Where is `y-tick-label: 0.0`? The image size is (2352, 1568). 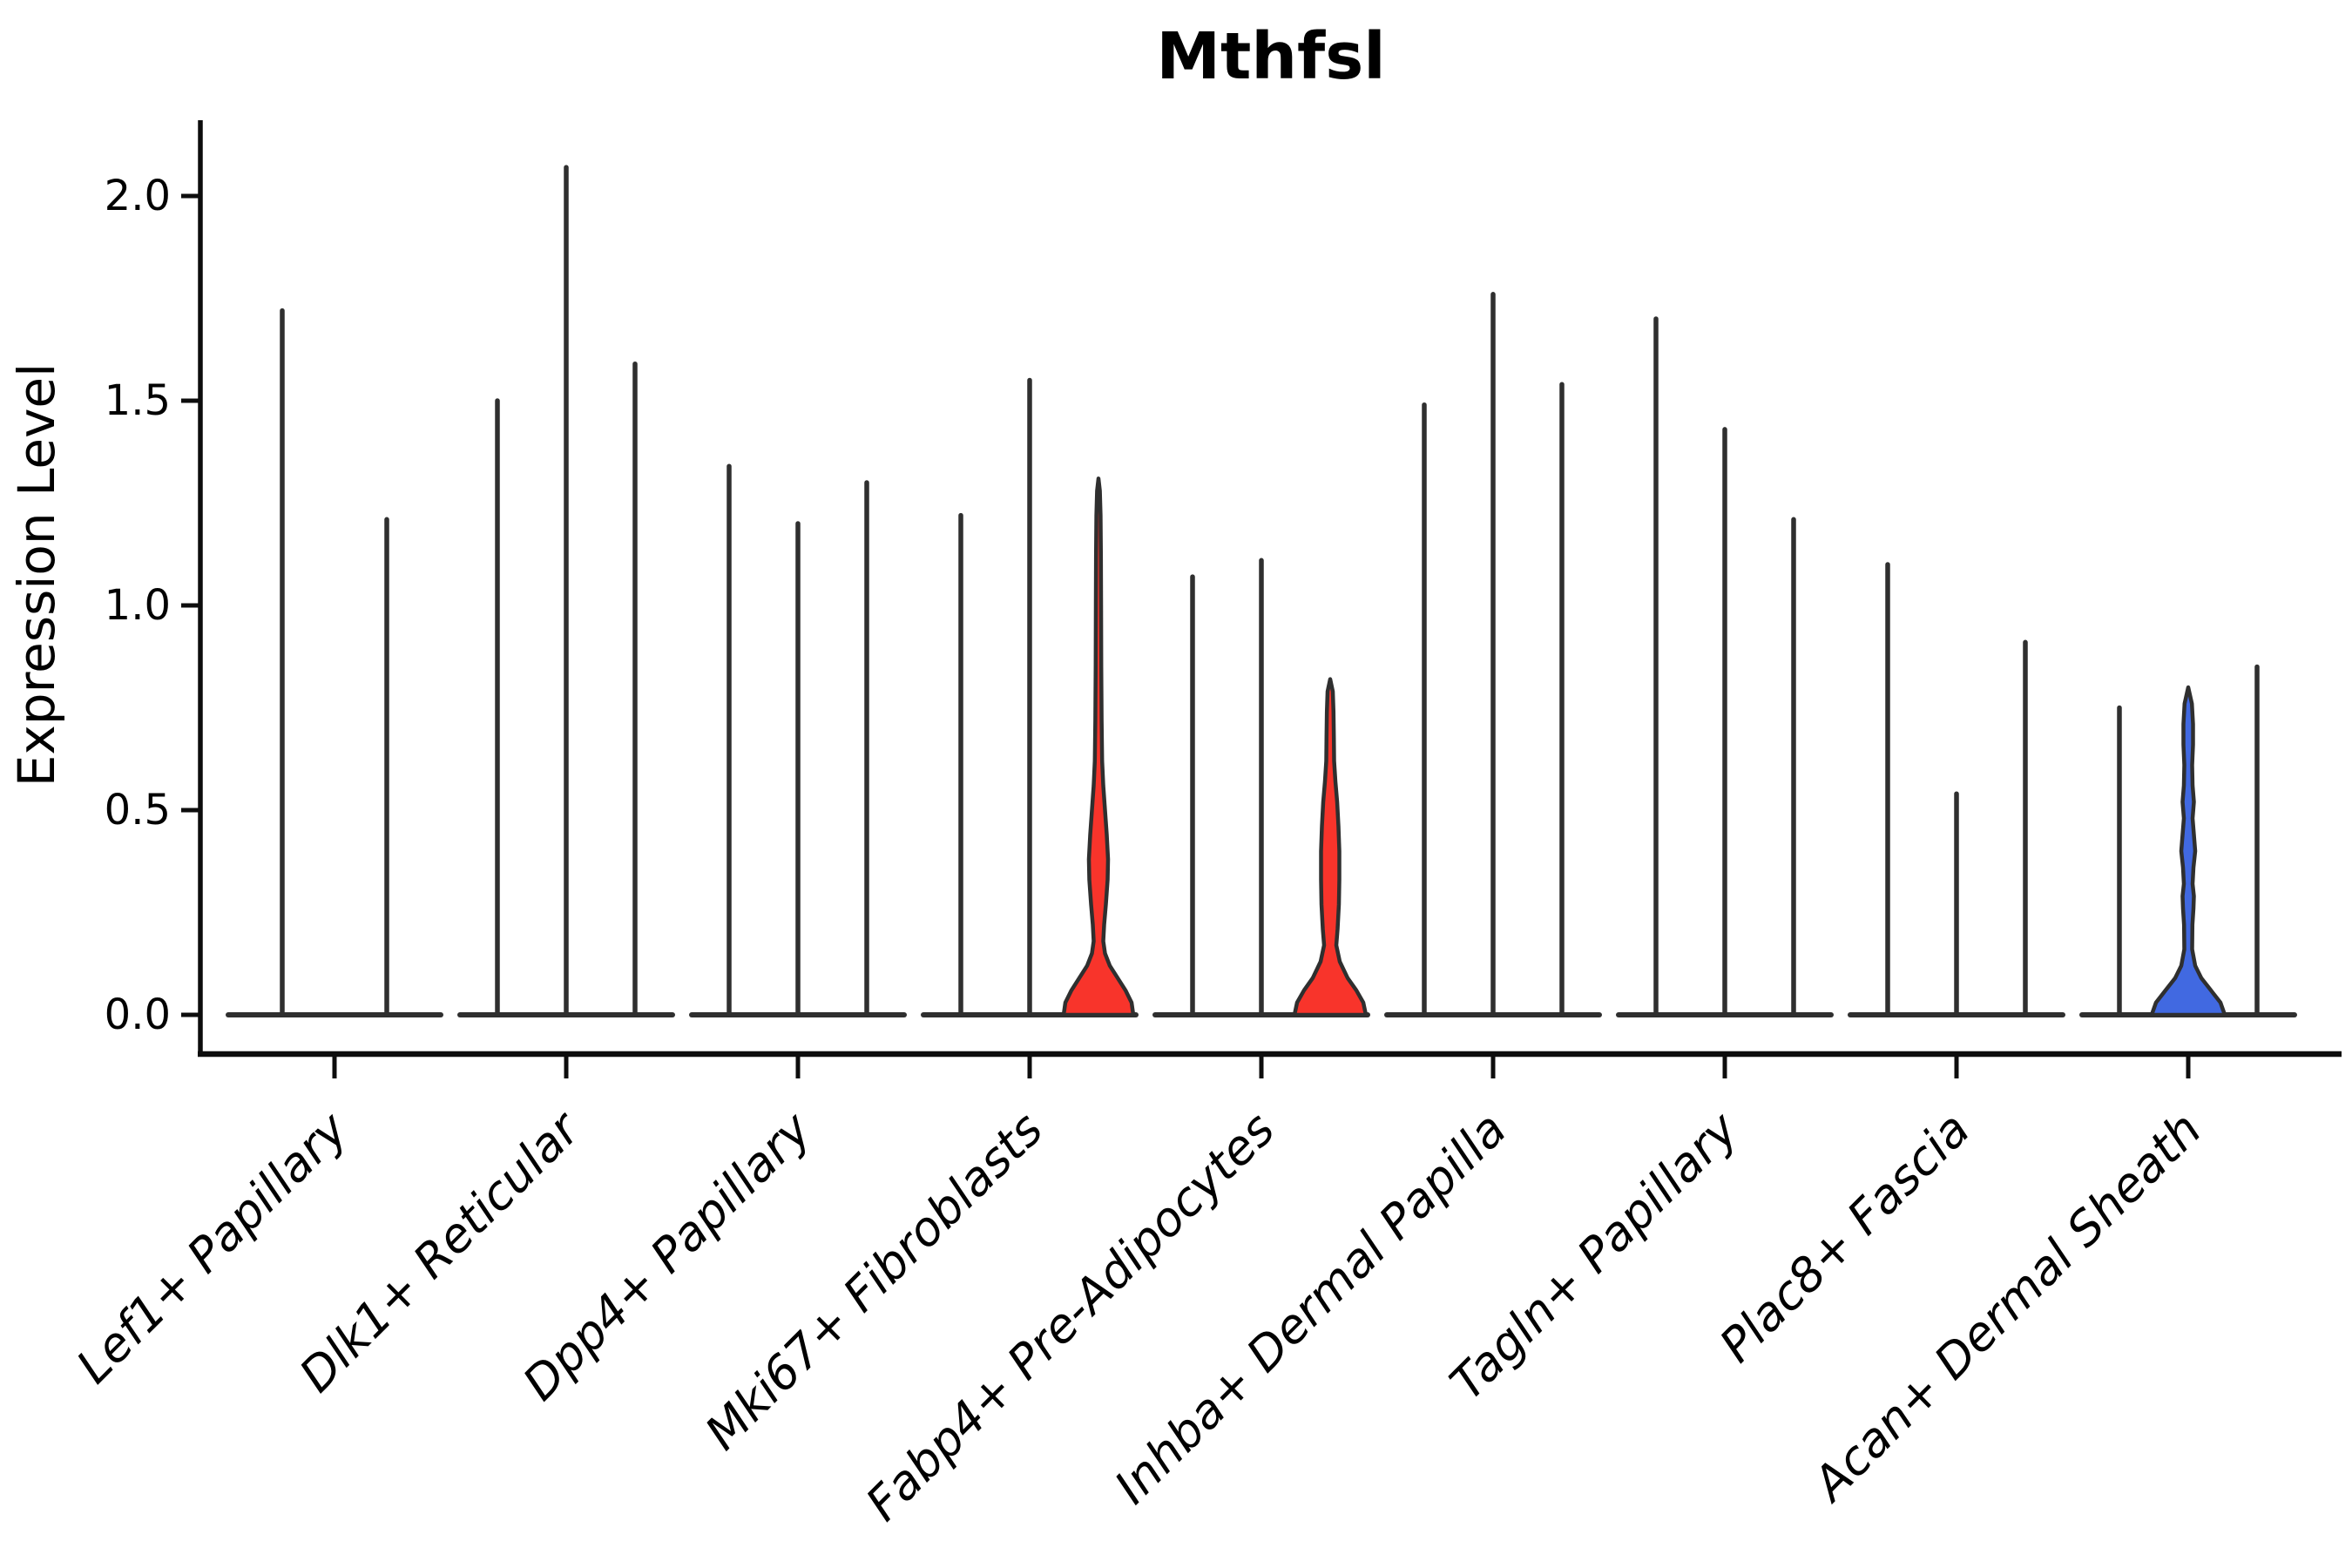
y-tick-label: 0.0 is located at coordinates (138, 1014).